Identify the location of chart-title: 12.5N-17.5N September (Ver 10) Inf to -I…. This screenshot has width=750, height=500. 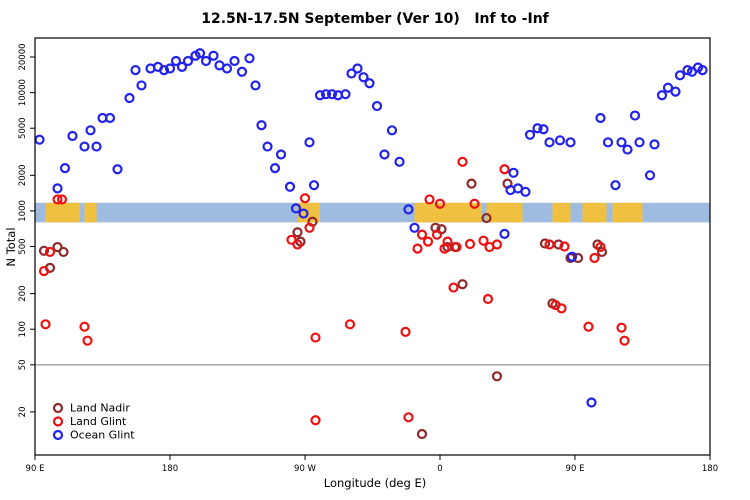
(375, 19).